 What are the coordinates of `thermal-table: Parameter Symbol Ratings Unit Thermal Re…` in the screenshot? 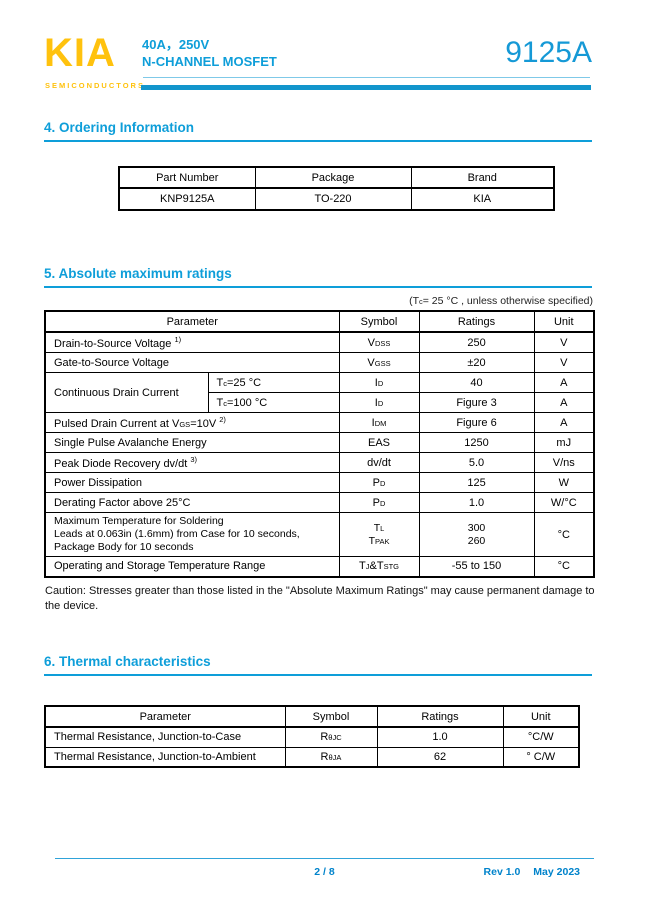 It's located at (312, 736).